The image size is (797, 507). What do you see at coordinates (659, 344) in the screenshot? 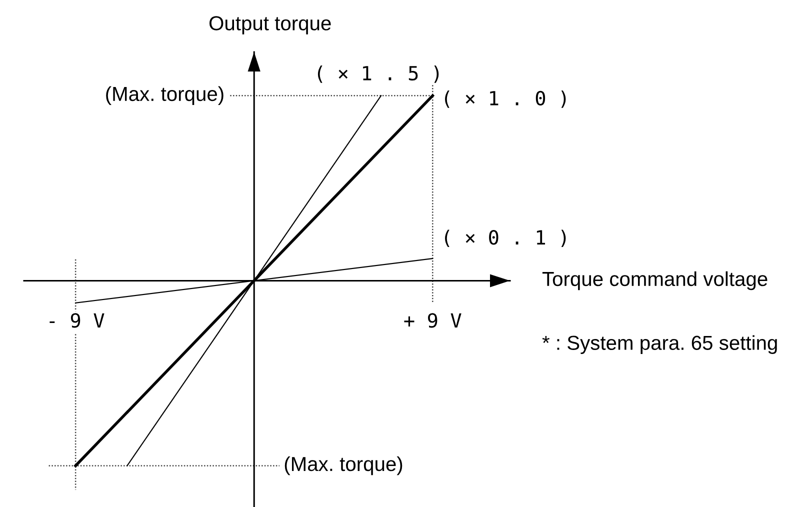
I see `text: * : System para. 65 setting` at bounding box center [659, 344].